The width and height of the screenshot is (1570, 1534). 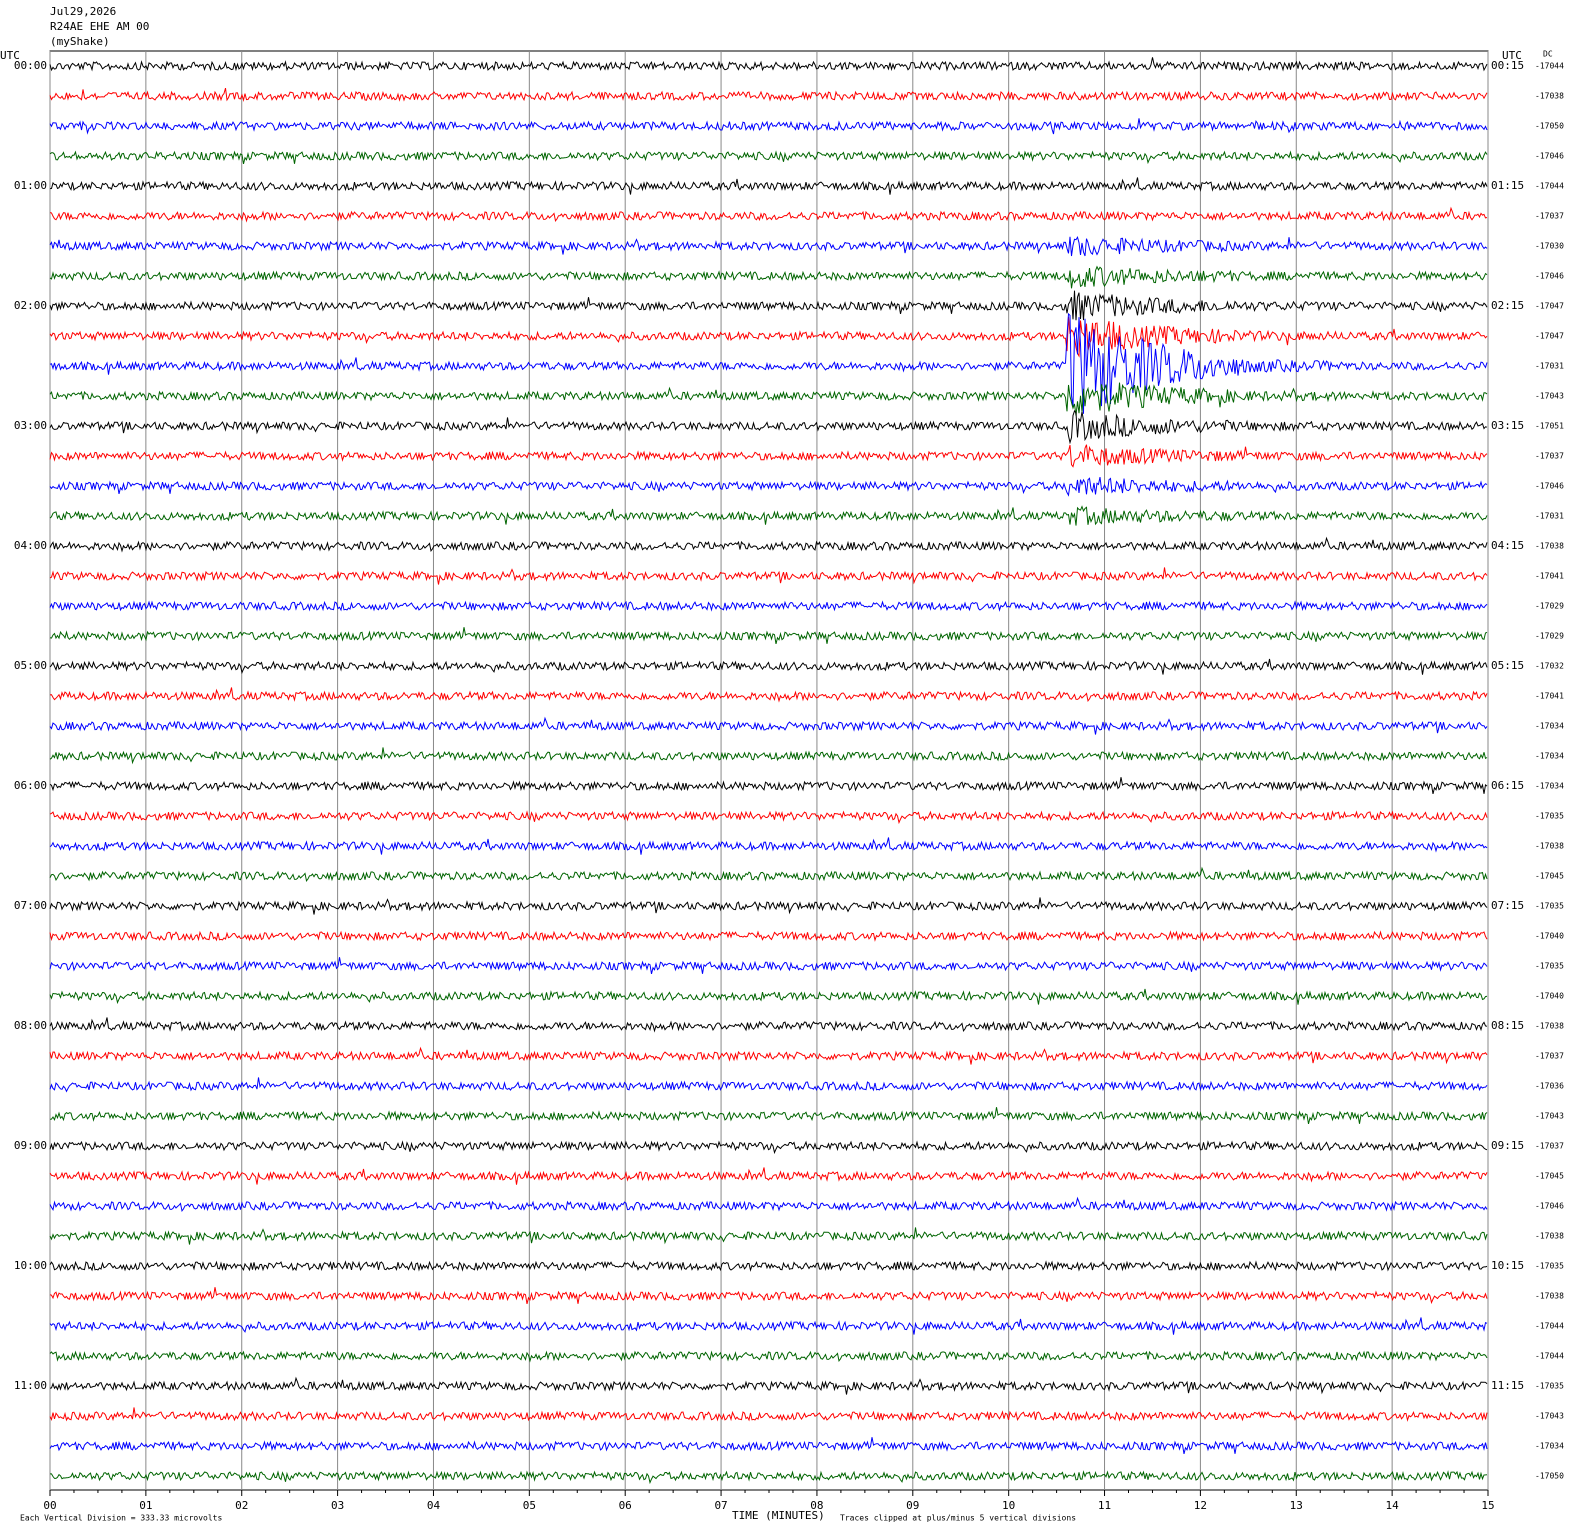 What do you see at coordinates (49, 1505) in the screenshot?
I see `x-tick-label: 00` at bounding box center [49, 1505].